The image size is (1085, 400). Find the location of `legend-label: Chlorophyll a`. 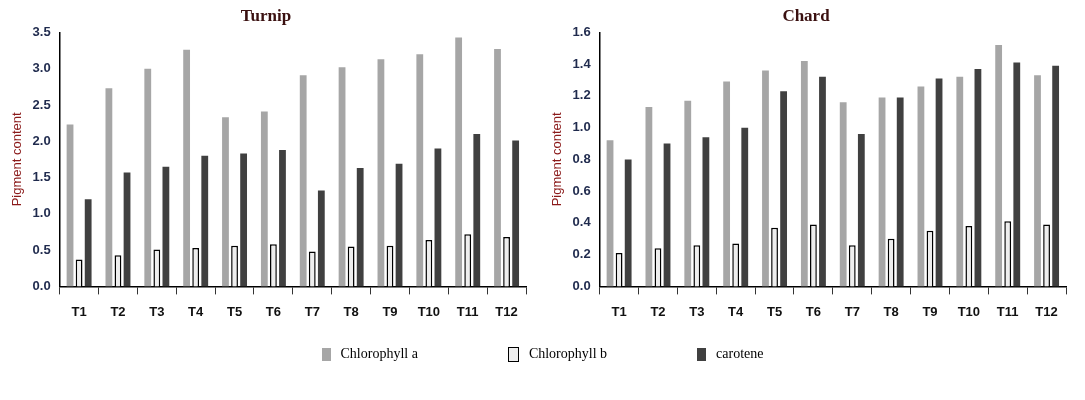

legend-label: Chlorophyll a is located at coordinates (379, 354).